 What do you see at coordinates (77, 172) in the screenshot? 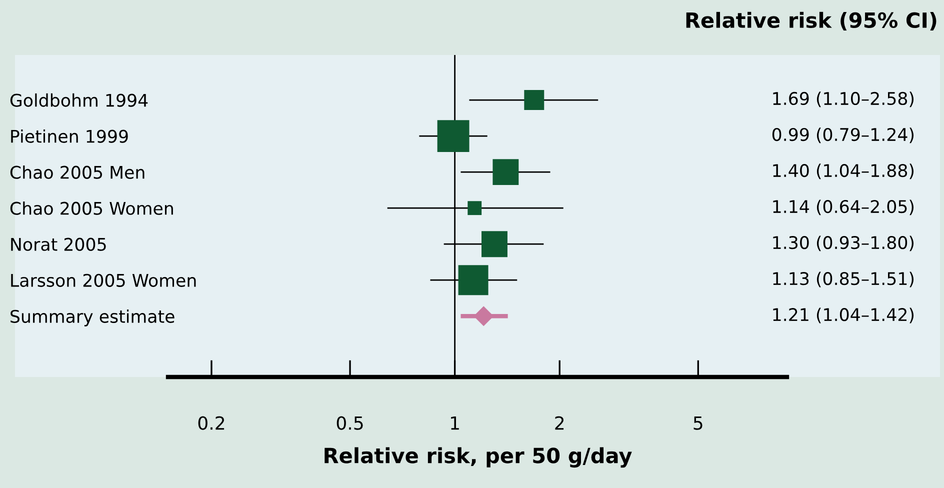
I see `y-tick-label: Chao 2005 Men` at bounding box center [77, 172].